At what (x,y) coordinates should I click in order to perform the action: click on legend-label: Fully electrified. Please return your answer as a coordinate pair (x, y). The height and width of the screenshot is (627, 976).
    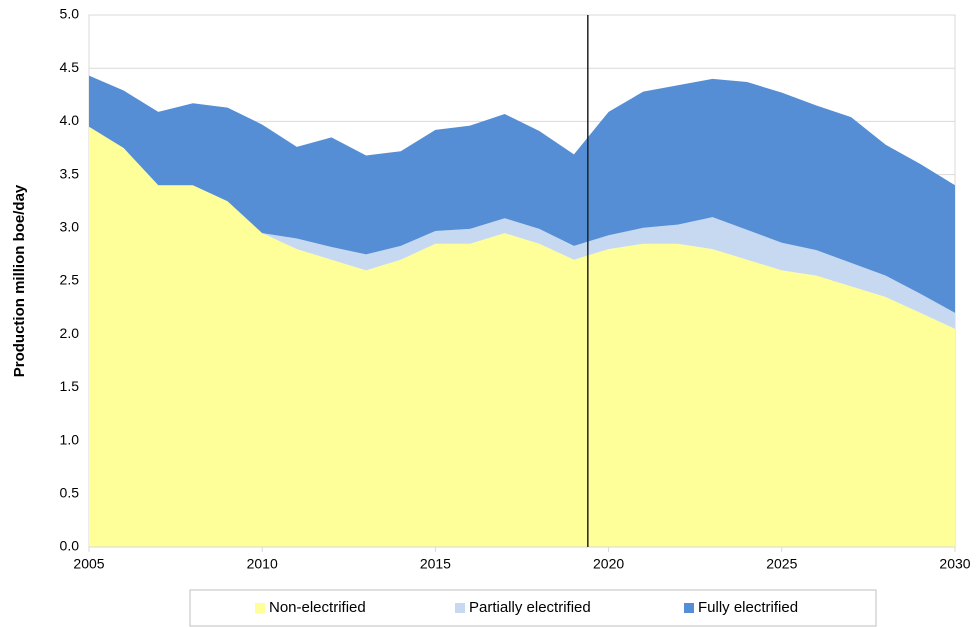
    Looking at the image, I should click on (748, 607).